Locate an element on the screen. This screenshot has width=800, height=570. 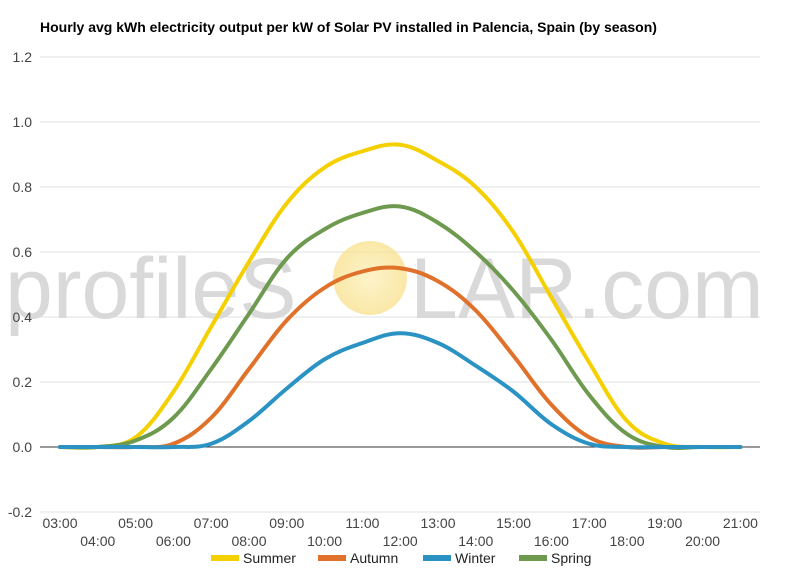
legend-label-autumn: Autumn is located at coordinates (374, 558).